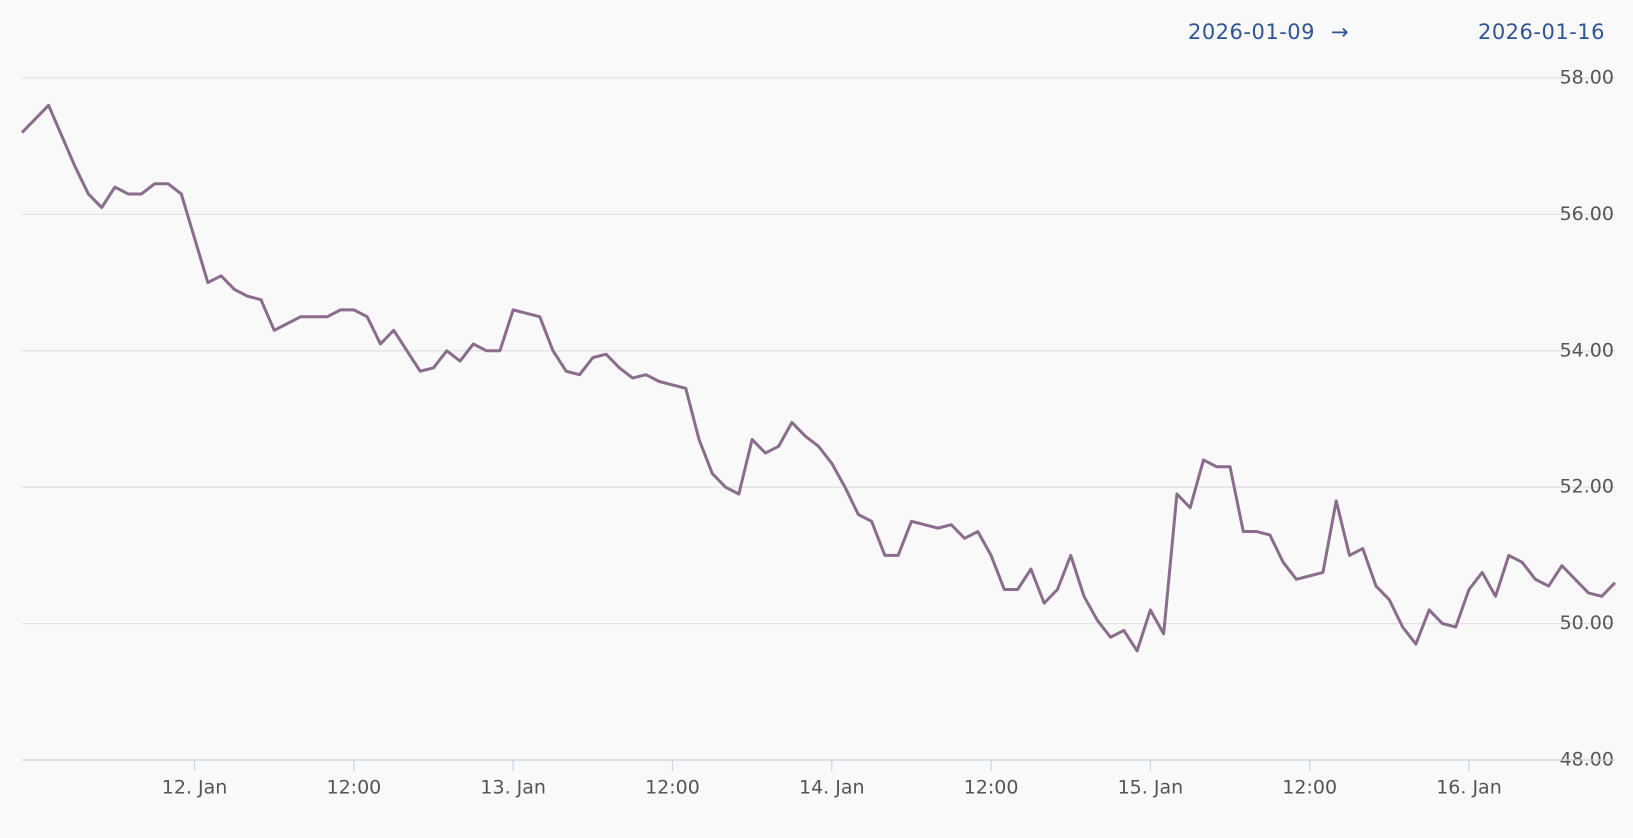 The image size is (1633, 838). Describe the element at coordinates (1587, 623) in the screenshot. I see `y-tick-label: 50.00` at that location.